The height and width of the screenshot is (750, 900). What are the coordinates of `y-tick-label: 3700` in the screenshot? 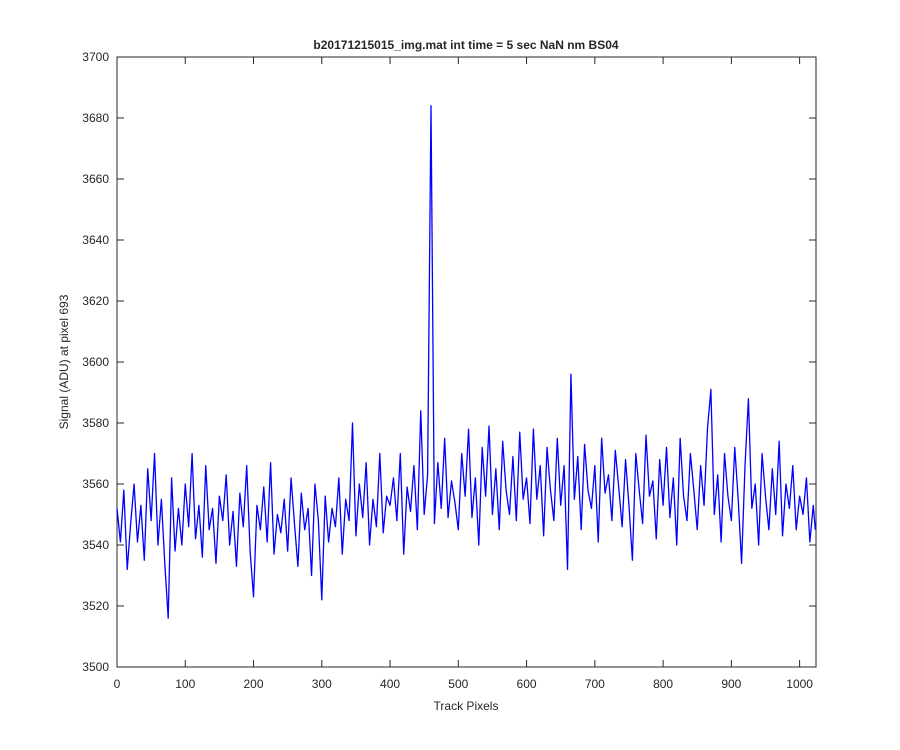 It's located at (95, 57).